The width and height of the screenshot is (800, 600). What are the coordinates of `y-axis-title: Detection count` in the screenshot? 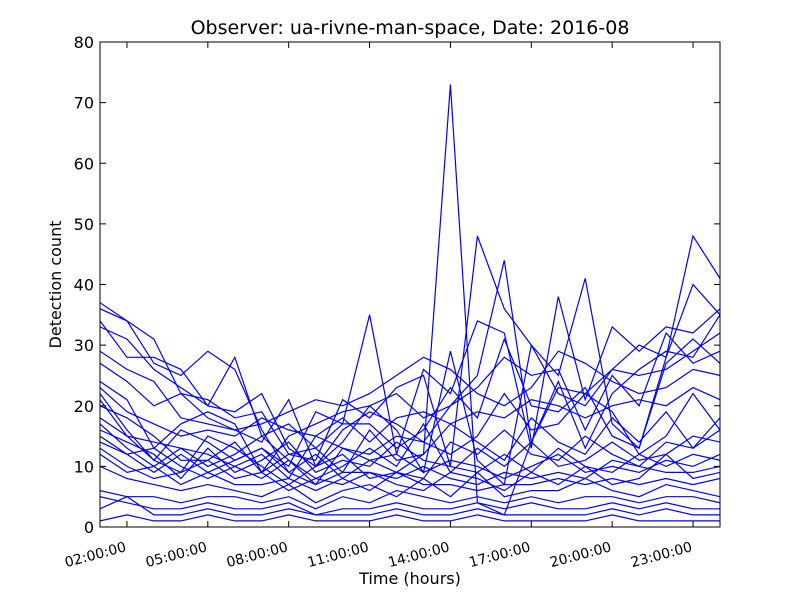 It's located at (55, 285).